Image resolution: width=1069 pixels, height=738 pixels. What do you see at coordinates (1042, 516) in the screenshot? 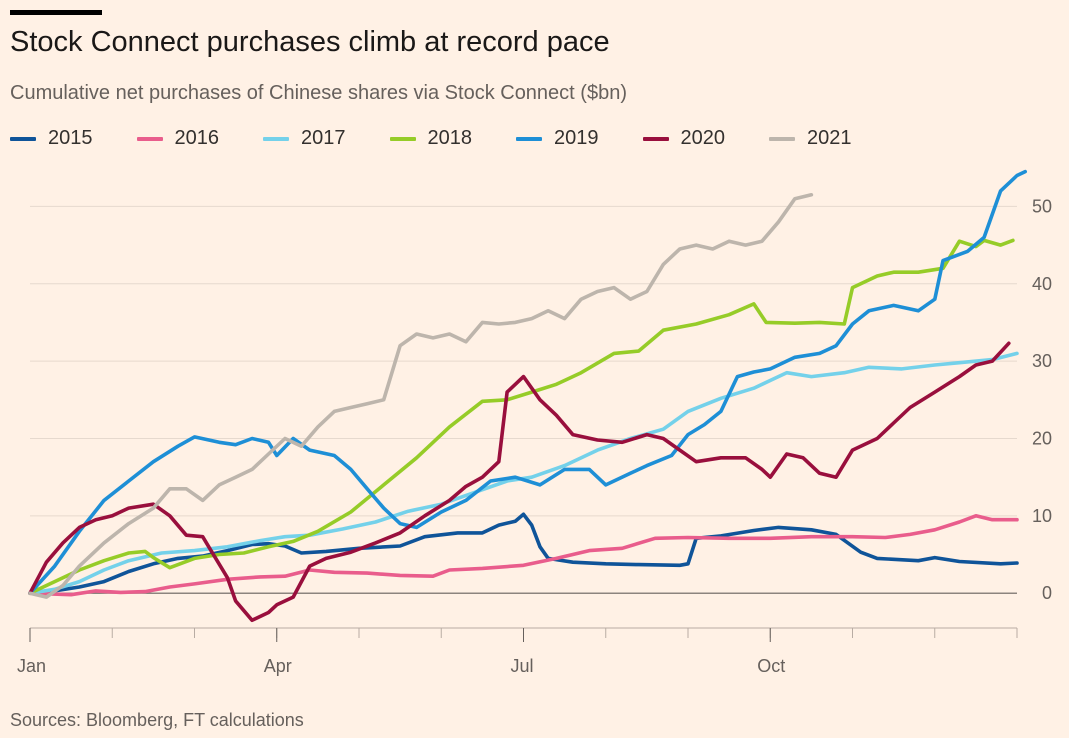
I see `y-tick-label: 10` at bounding box center [1042, 516].